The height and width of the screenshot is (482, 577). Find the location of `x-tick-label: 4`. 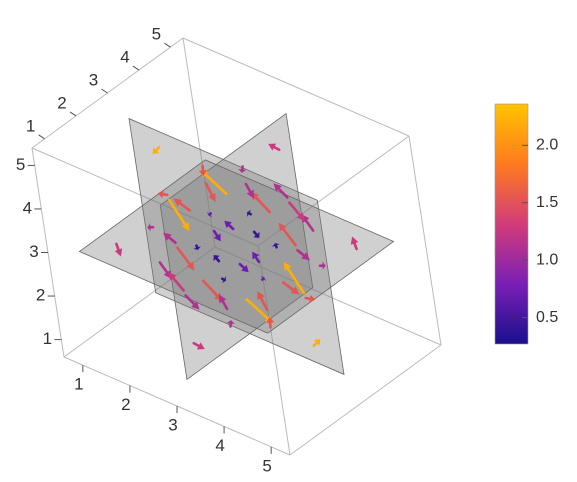

x-tick-label: 4 is located at coordinates (219, 445).